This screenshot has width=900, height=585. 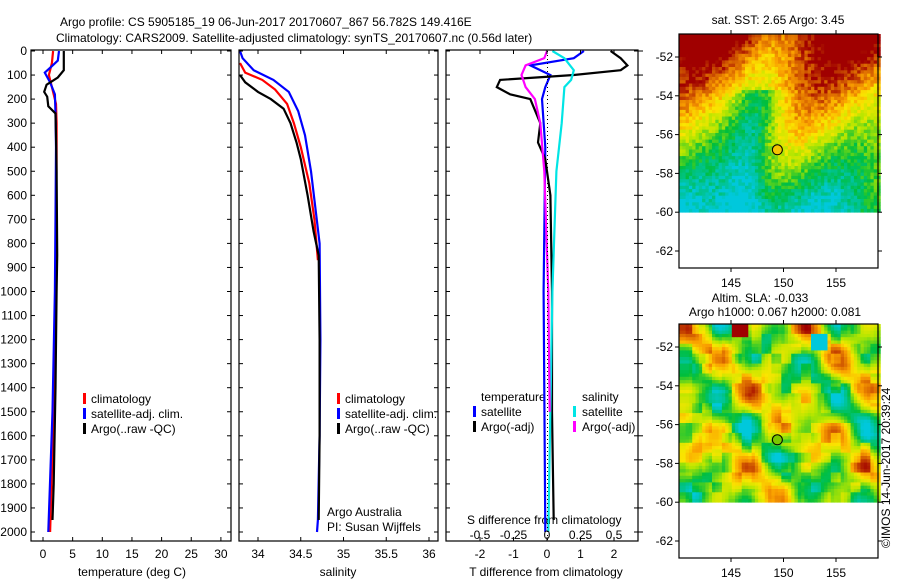 I want to click on x-tick-label: -2, so click(x=480, y=554).